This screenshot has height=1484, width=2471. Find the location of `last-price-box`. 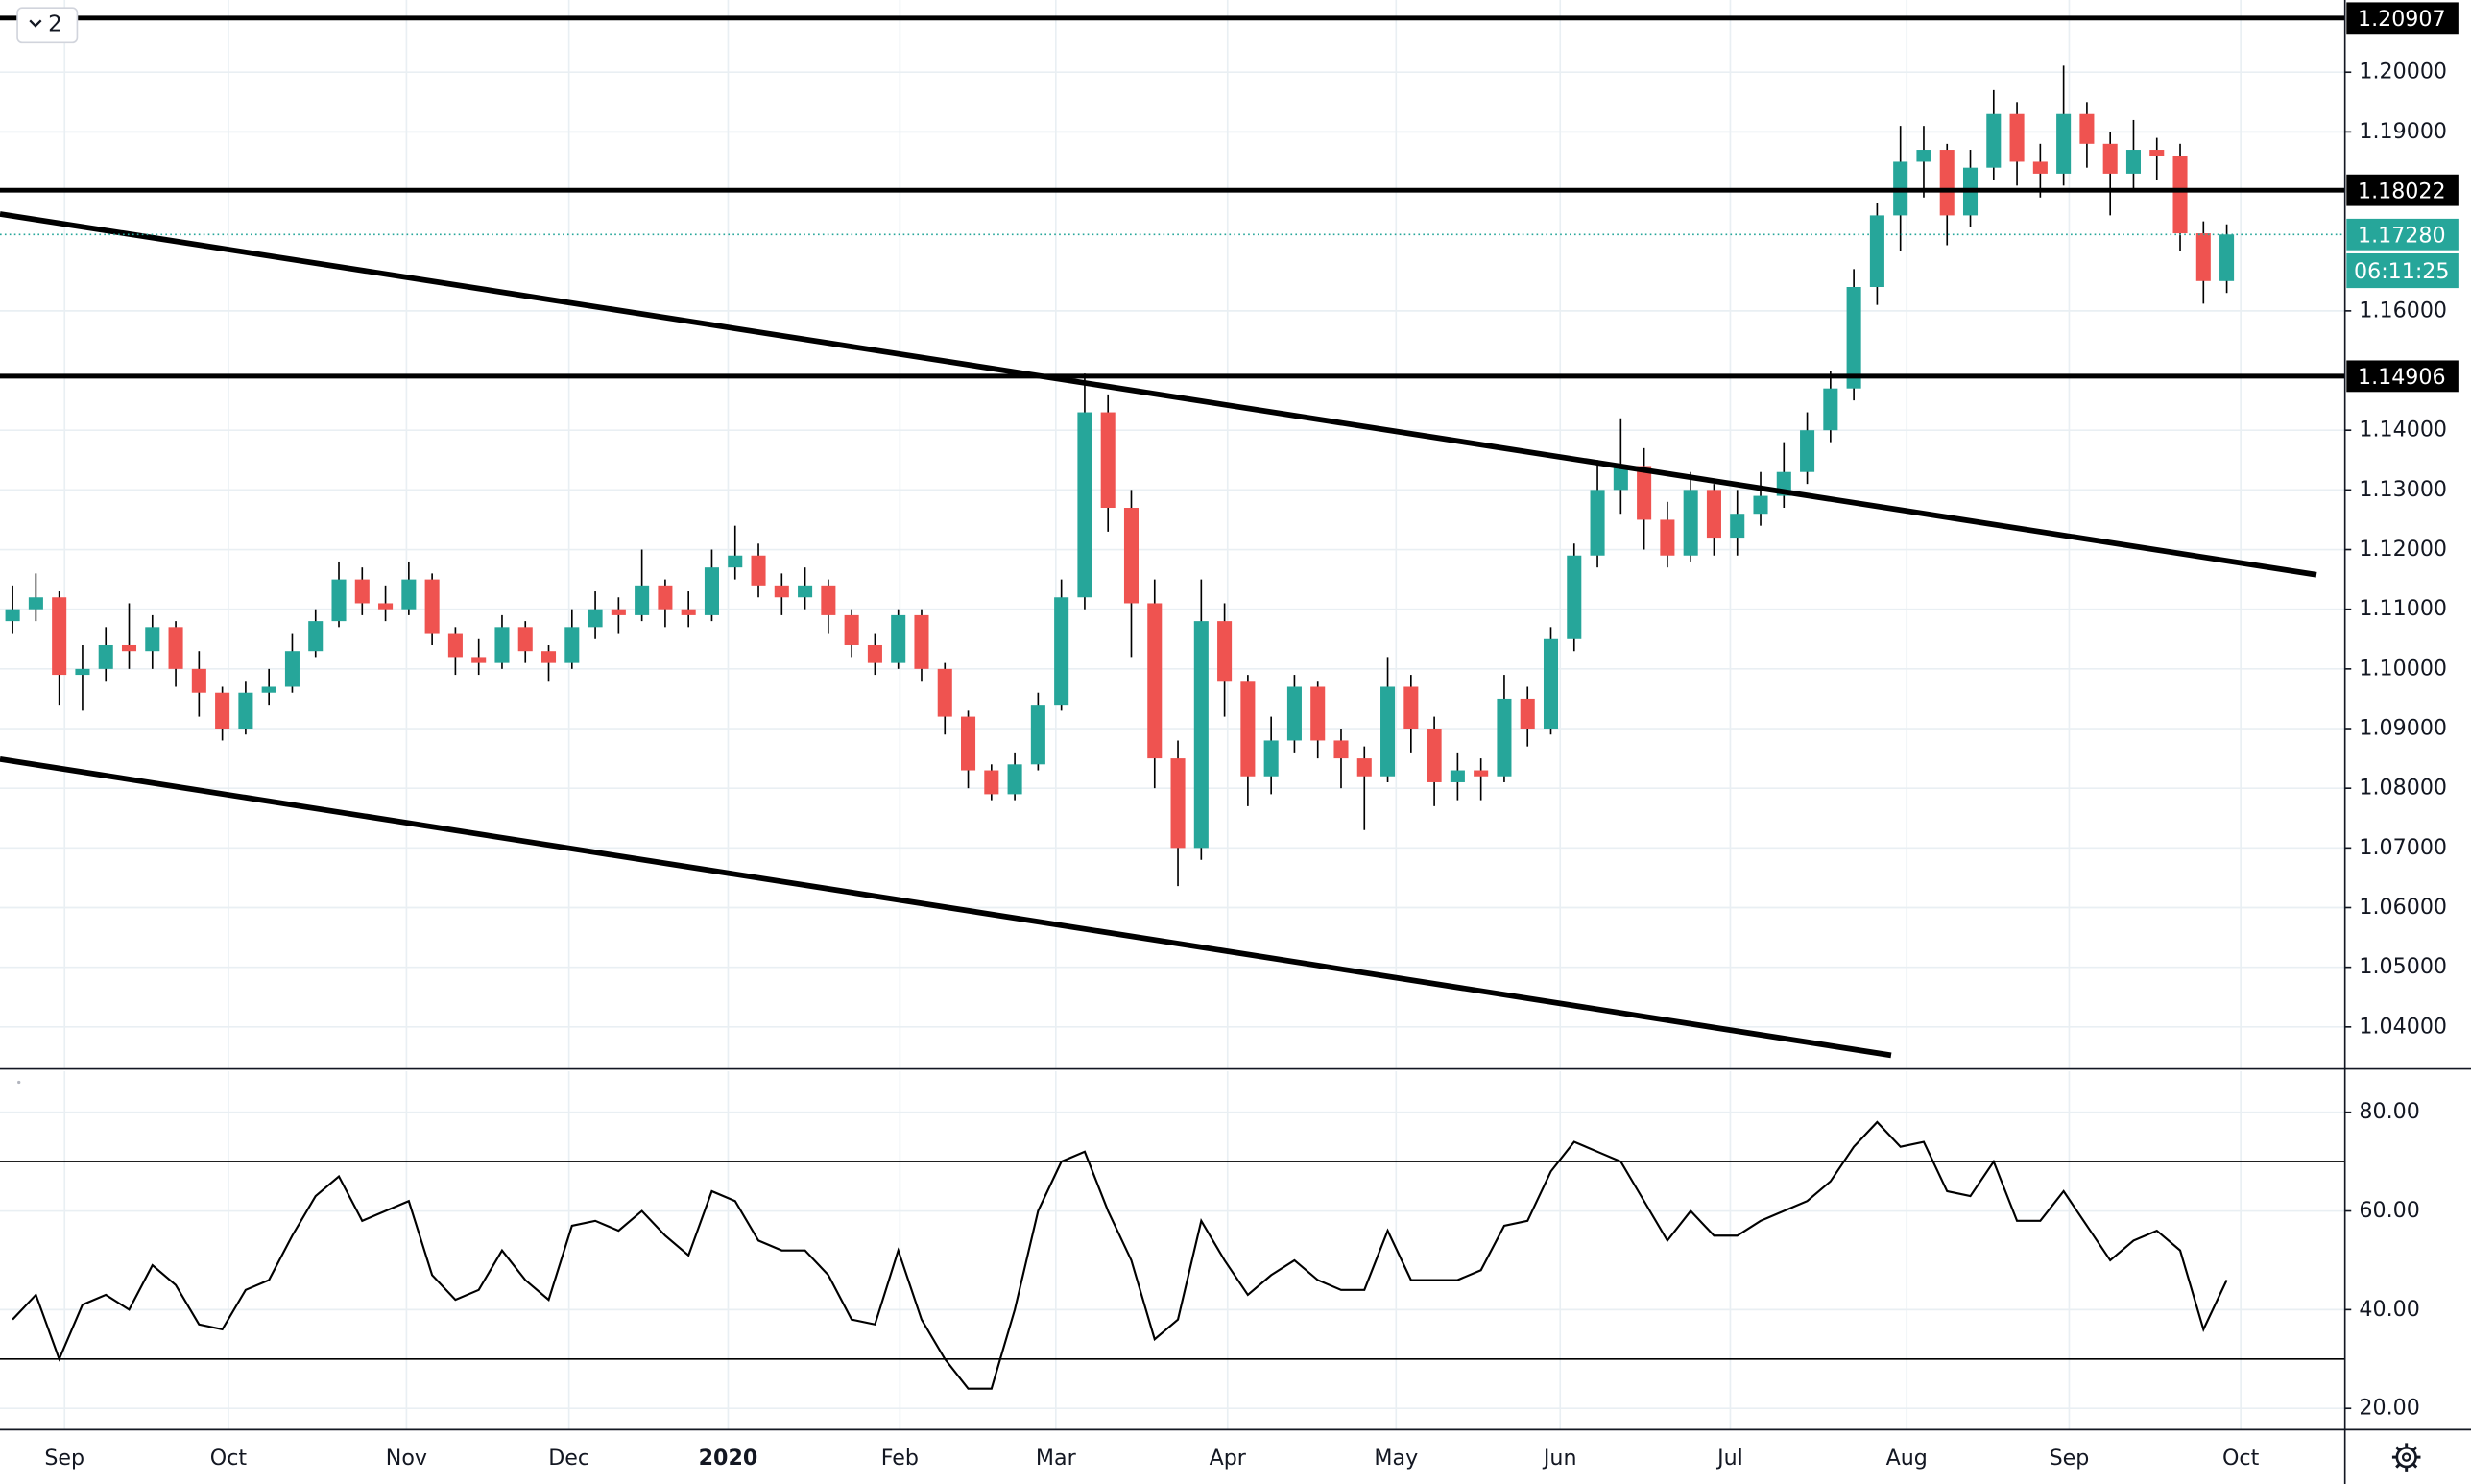

last-price-box is located at coordinates (2402, 234).